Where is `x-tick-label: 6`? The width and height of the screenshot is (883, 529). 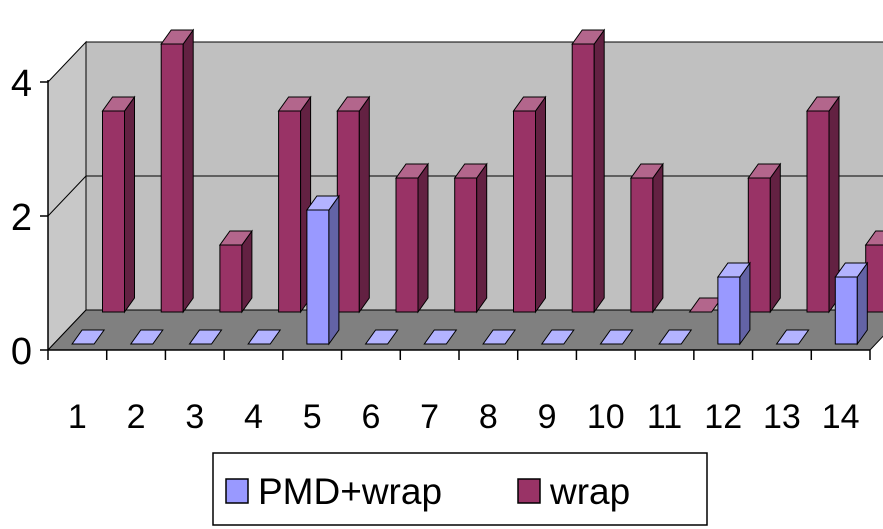 x-tick-label: 6 is located at coordinates (370, 417).